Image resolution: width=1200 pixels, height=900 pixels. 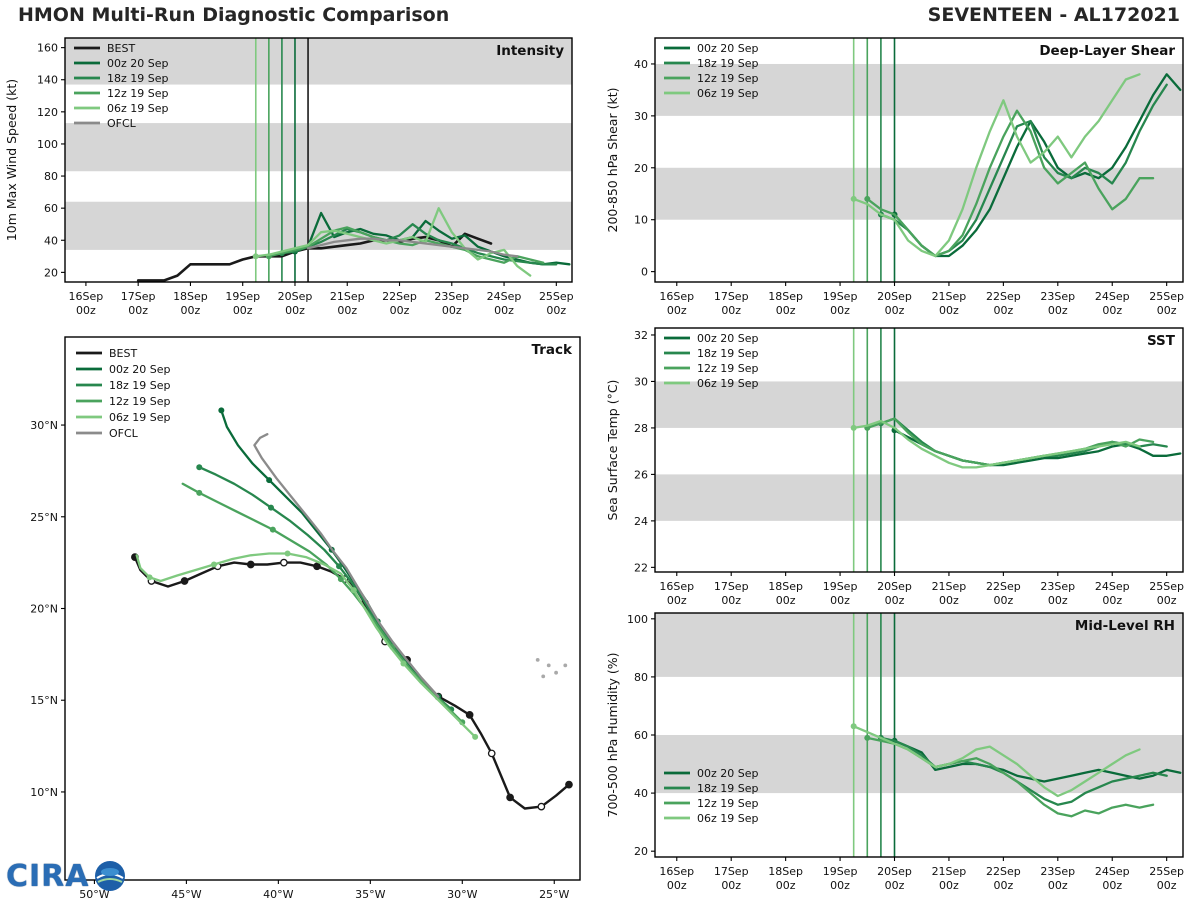 I want to click on rh-ylabel: 700-500 hPa Humidity (%), so click(x=612, y=734).